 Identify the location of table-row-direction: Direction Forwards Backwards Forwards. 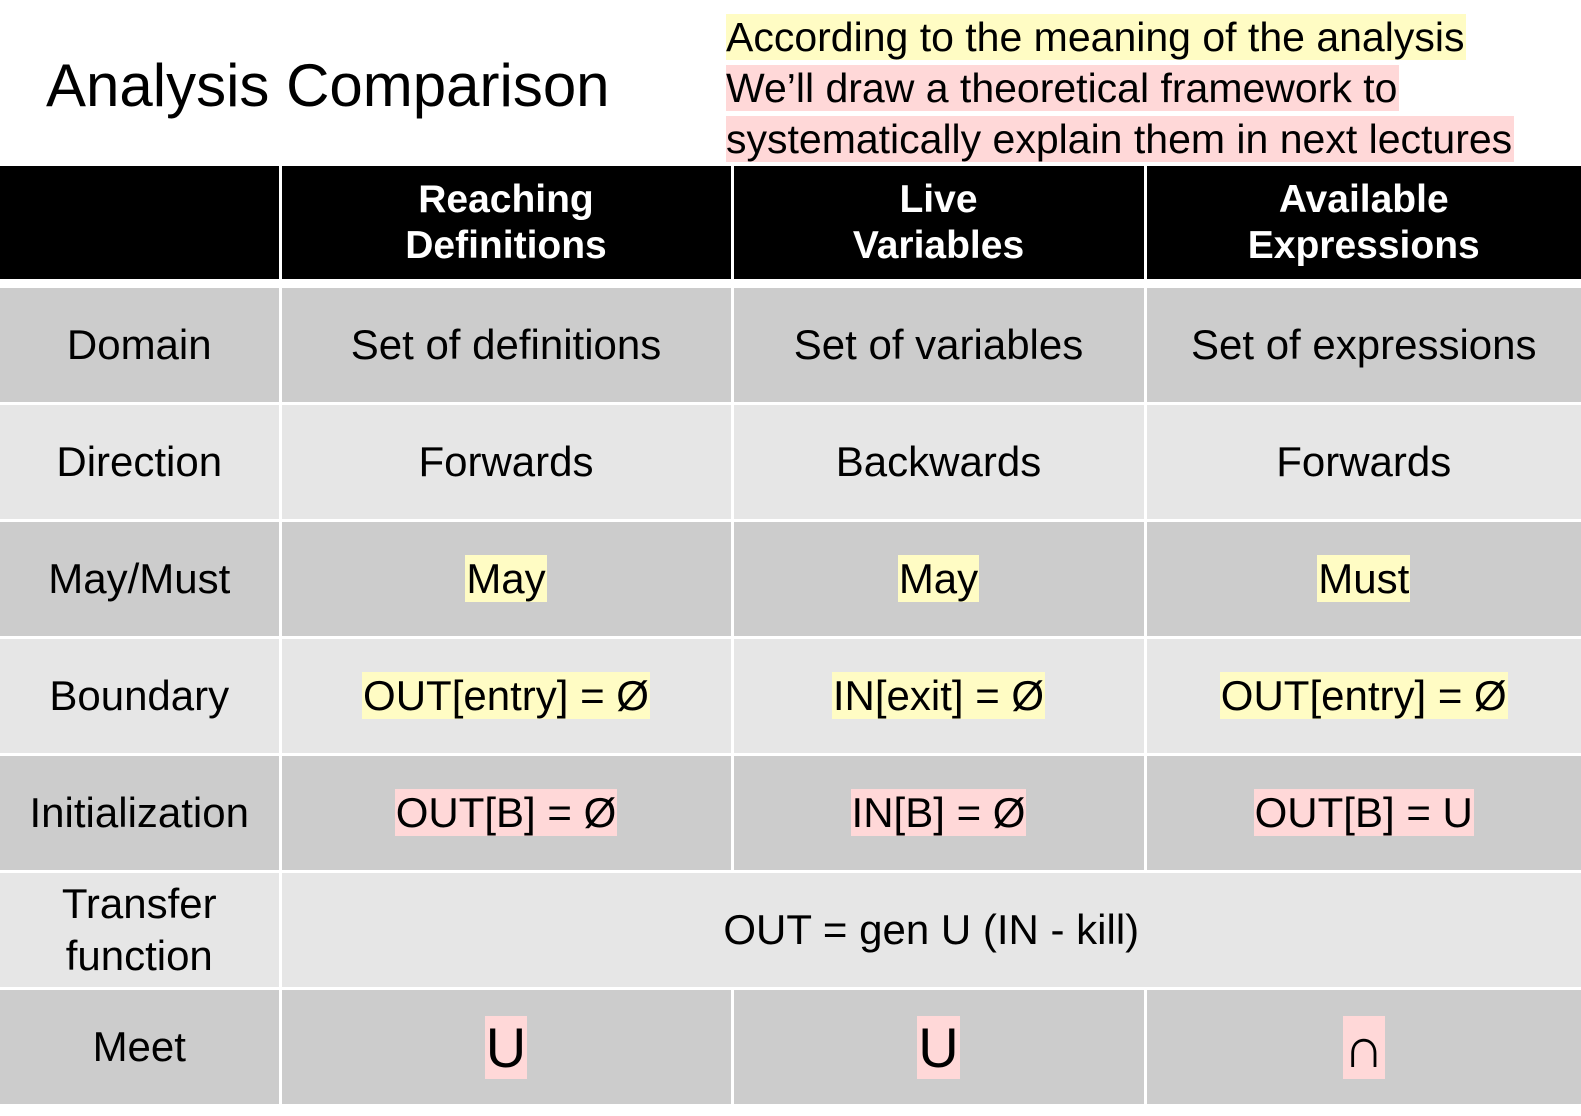
(790, 461).